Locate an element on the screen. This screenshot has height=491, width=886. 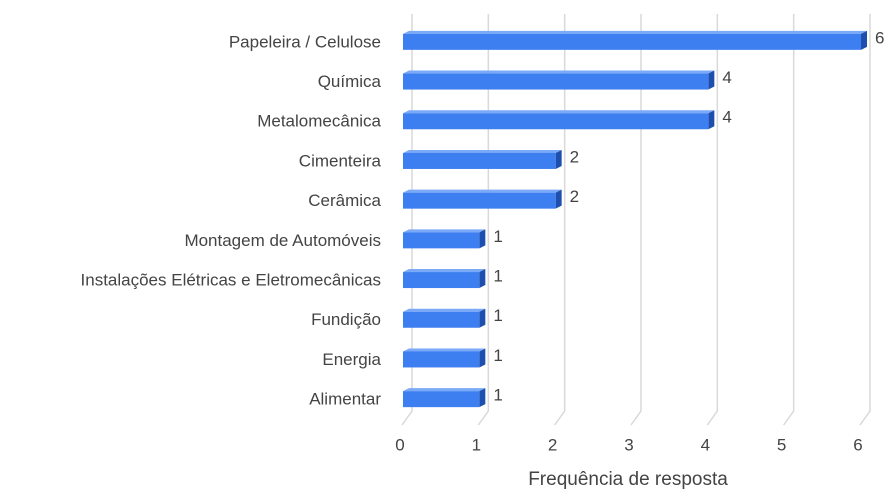
y-tick-label: Cimenteira is located at coordinates (340, 160).